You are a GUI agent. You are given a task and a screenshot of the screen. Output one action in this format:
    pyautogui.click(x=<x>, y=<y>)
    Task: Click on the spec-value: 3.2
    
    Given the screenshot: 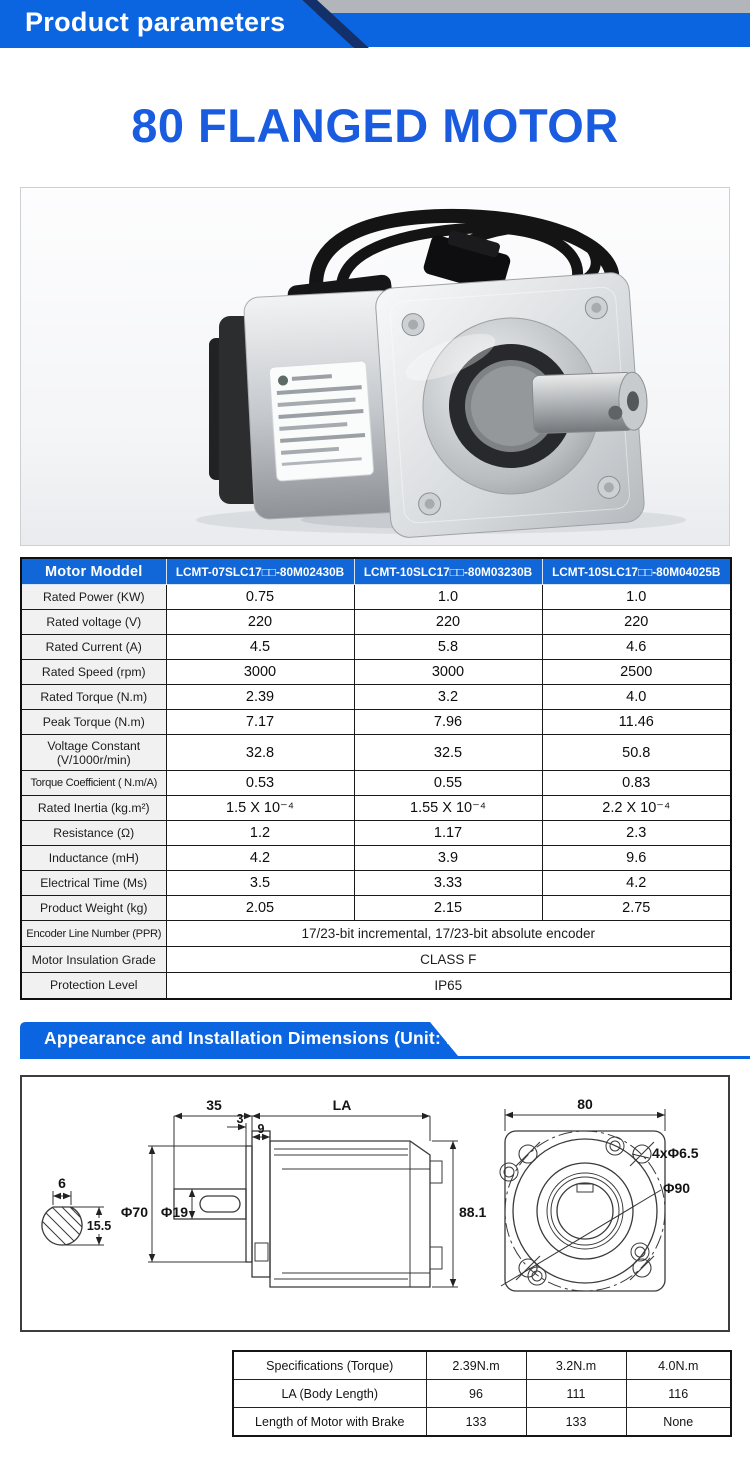 What is the action you would take?
    pyautogui.click(x=448, y=697)
    